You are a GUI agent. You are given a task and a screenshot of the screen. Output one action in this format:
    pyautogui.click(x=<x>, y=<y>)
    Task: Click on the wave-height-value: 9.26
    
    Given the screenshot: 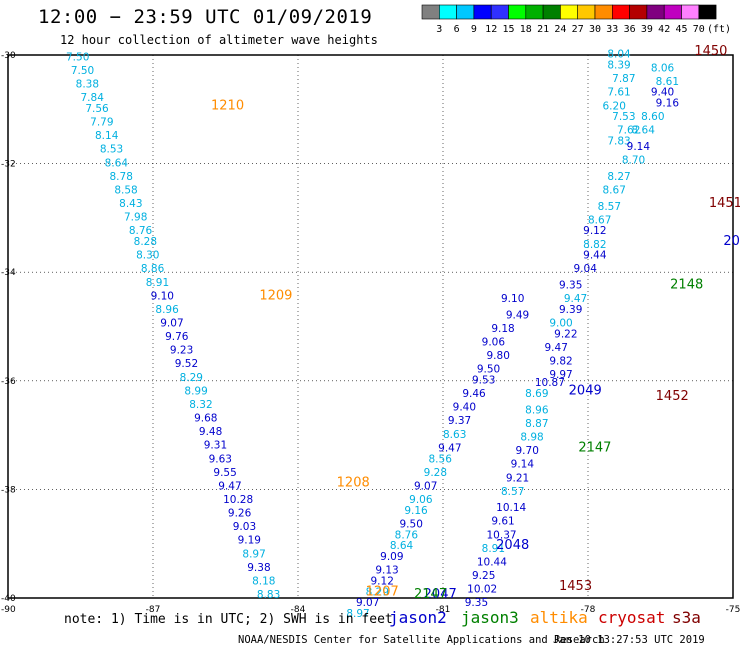 What is the action you would take?
    pyautogui.click(x=240, y=514)
    